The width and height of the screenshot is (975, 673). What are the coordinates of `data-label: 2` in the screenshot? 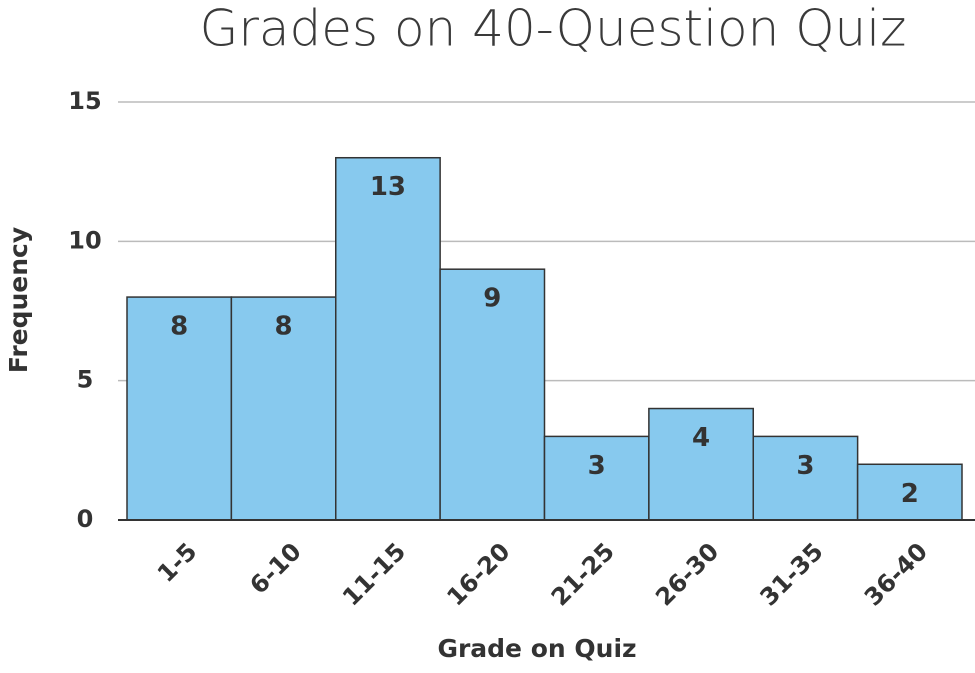 It's located at (910, 494).